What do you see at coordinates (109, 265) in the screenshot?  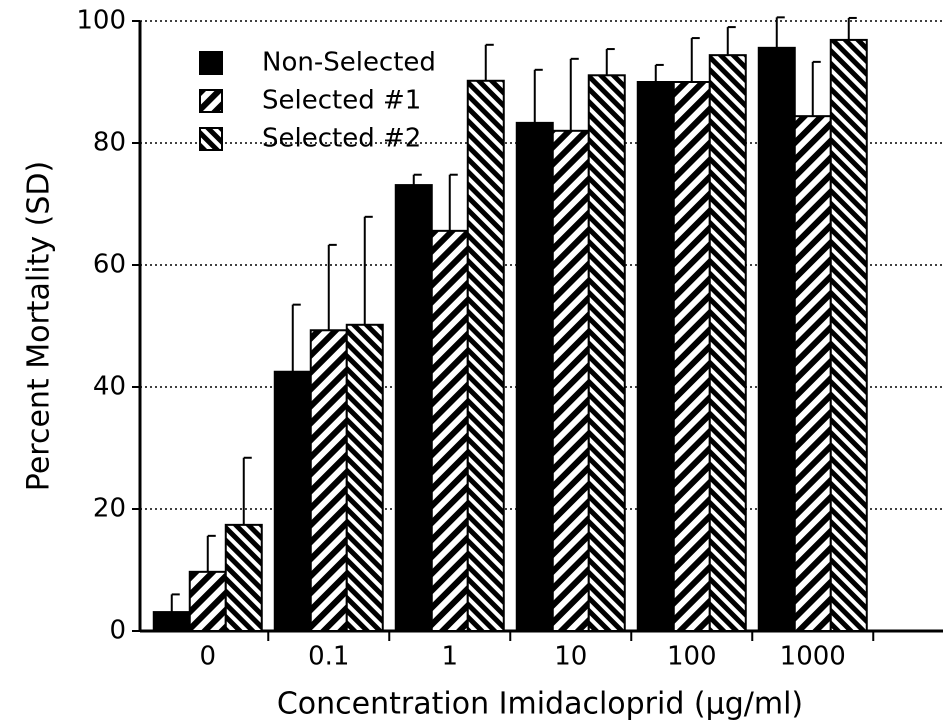 I see `y-tick-label: 60` at bounding box center [109, 265].